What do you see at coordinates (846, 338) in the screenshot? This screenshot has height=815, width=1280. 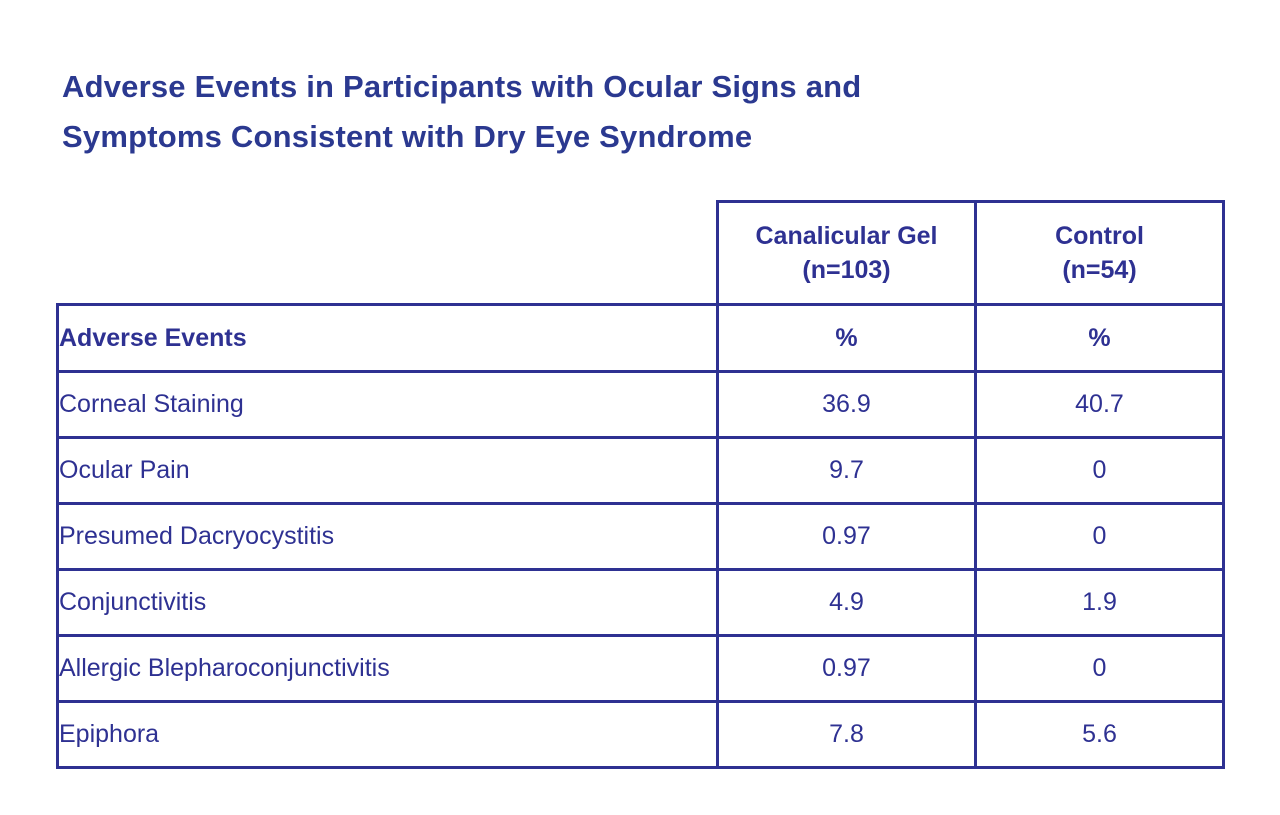 I see `subheader-gel-unit: %` at bounding box center [846, 338].